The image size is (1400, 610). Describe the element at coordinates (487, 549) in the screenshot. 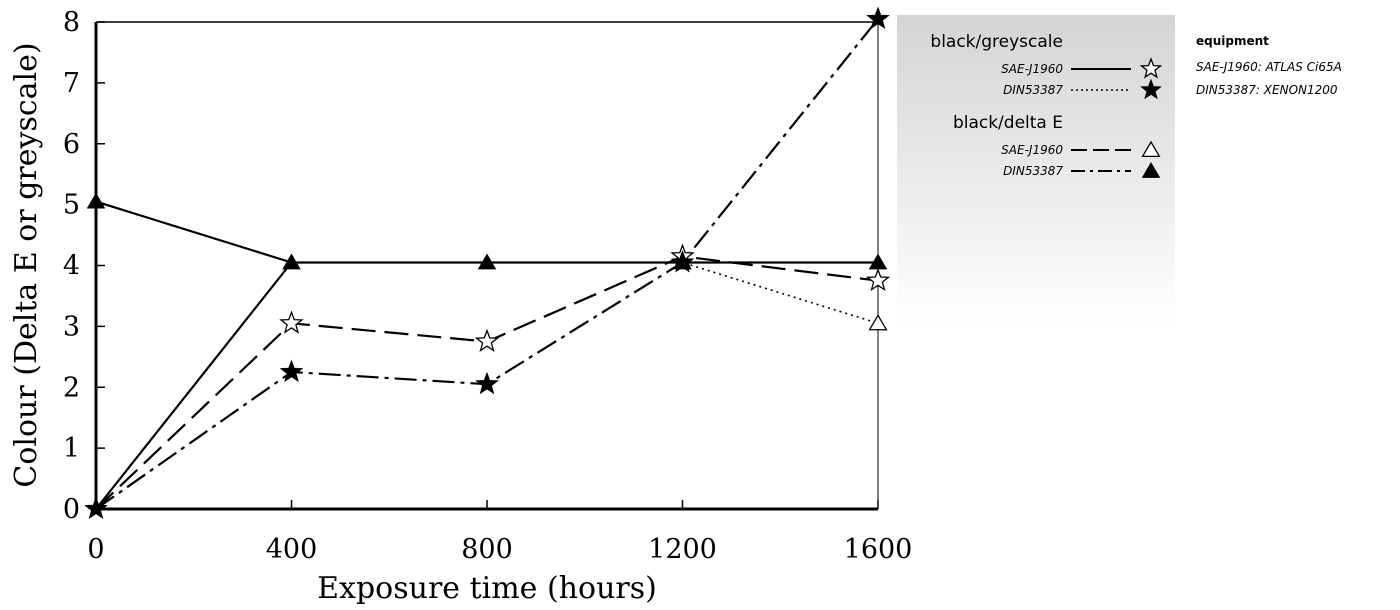

I see `x-tick-label: 800` at that location.